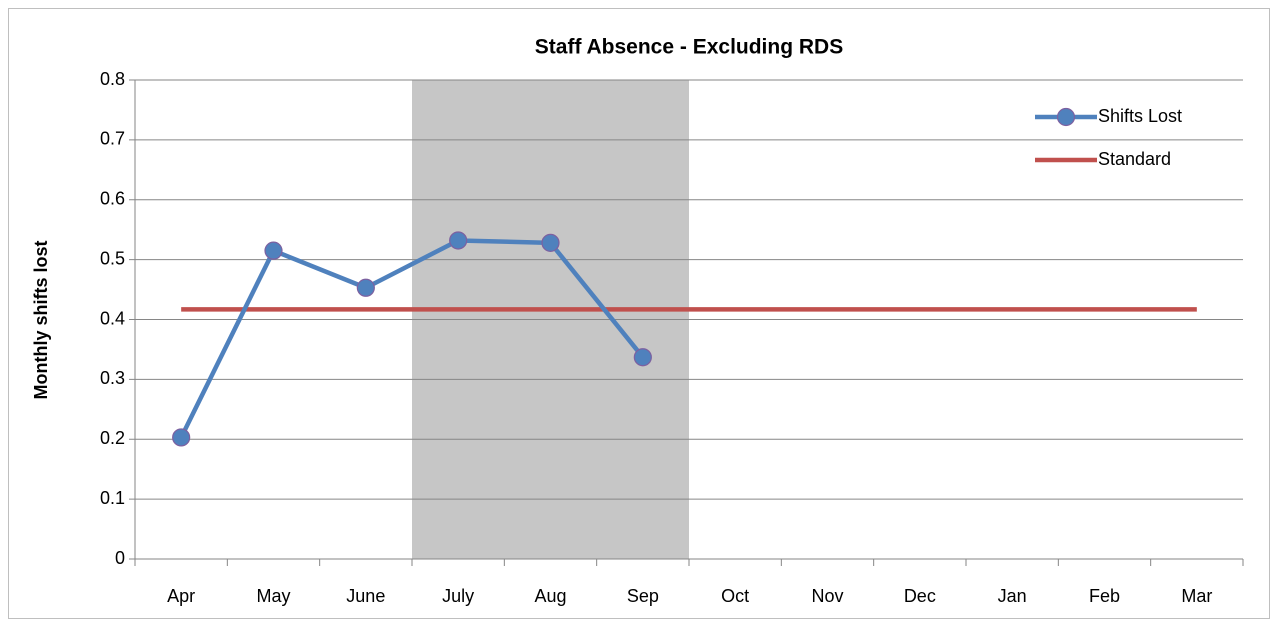 The width and height of the screenshot is (1279, 627). What do you see at coordinates (1012, 596) in the screenshot?
I see `x-tick-label: Jan` at bounding box center [1012, 596].